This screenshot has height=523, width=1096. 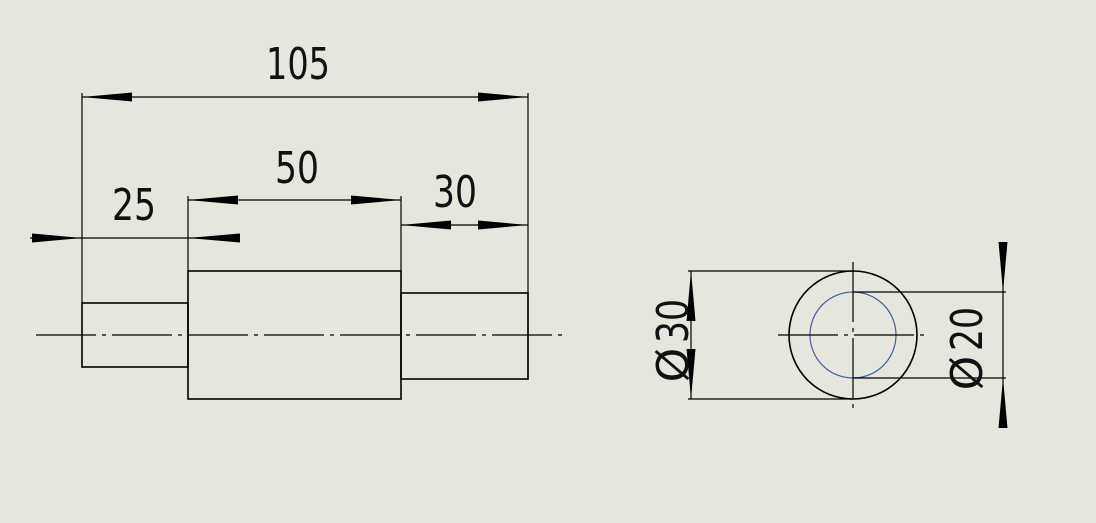 I want to click on dimension-value-diameter-30: 30, so click(x=673, y=321).